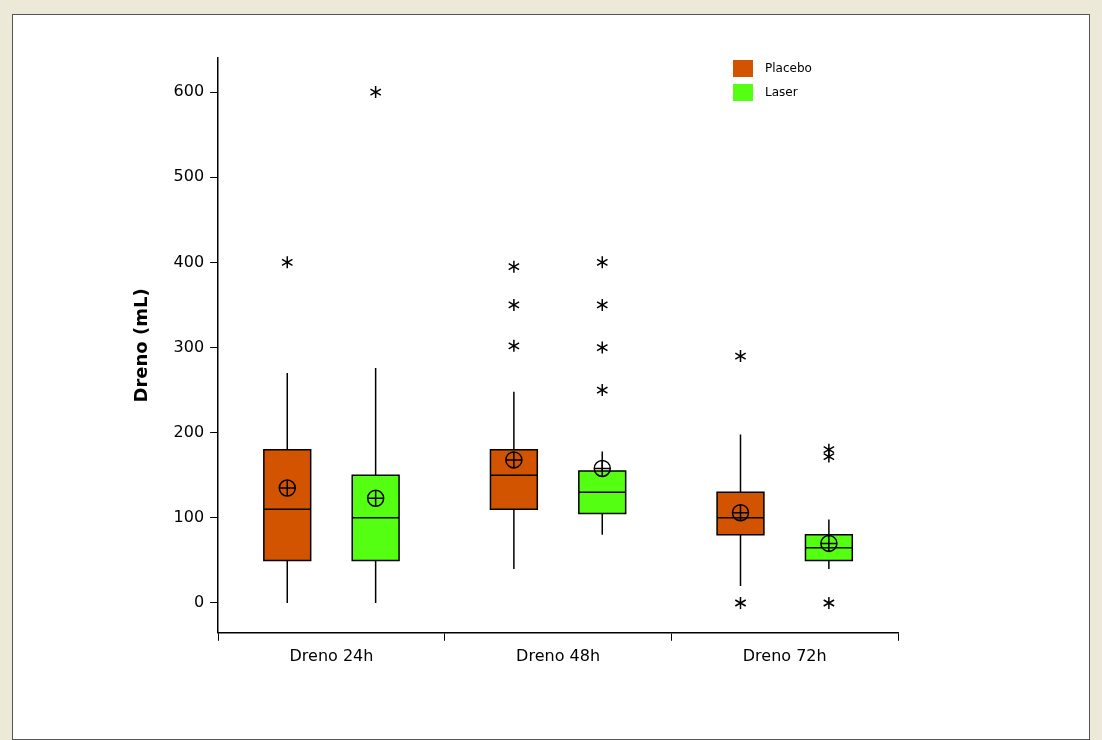  What do you see at coordinates (189, 261) in the screenshot?
I see `y-tick-label: 400` at bounding box center [189, 261].